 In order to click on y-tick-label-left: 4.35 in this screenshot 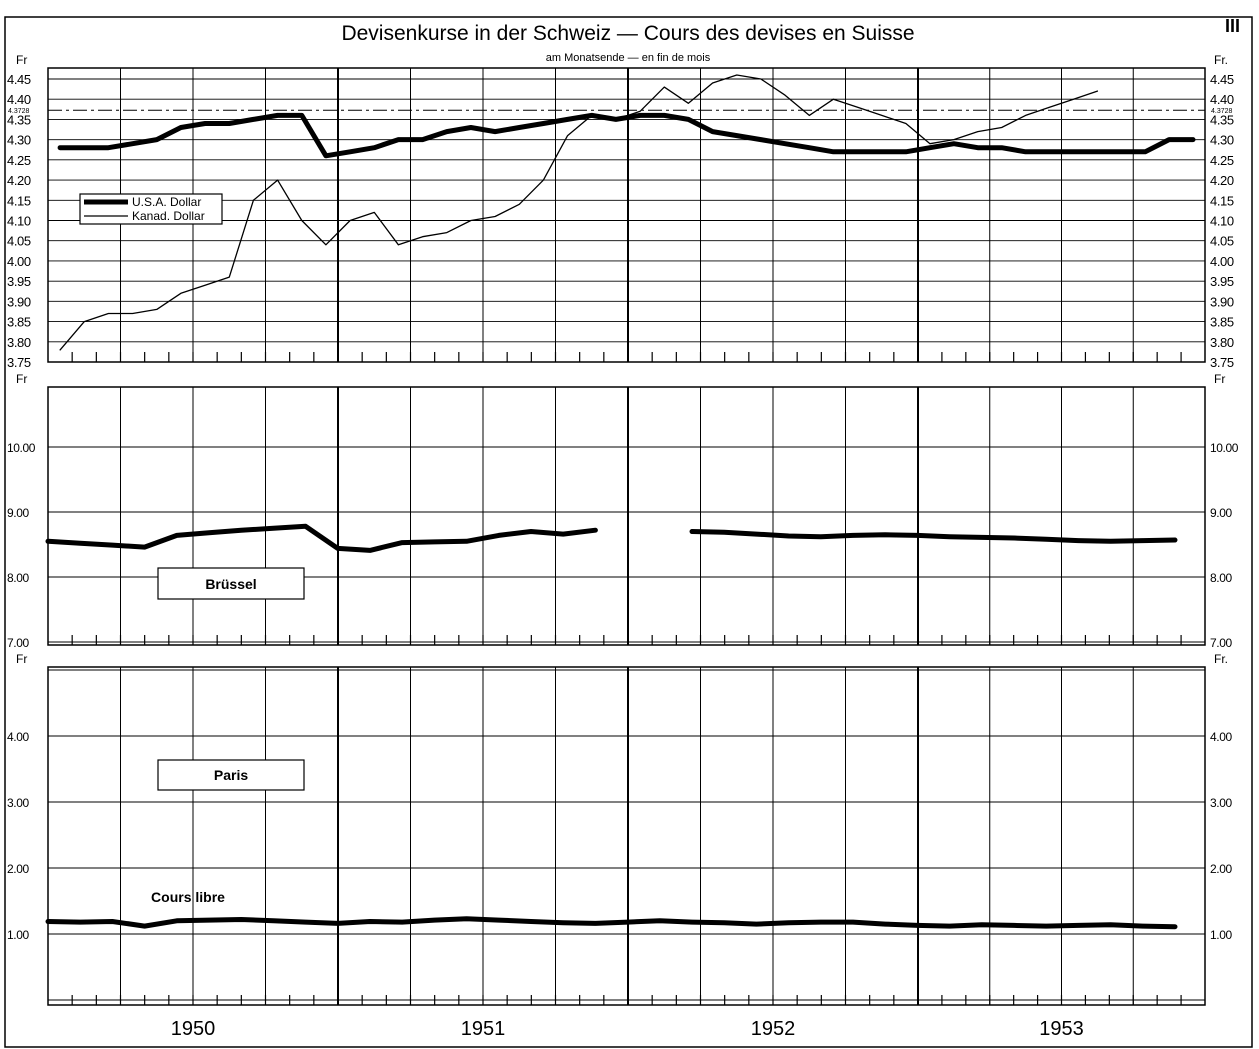, I will do `click(19, 119)`.